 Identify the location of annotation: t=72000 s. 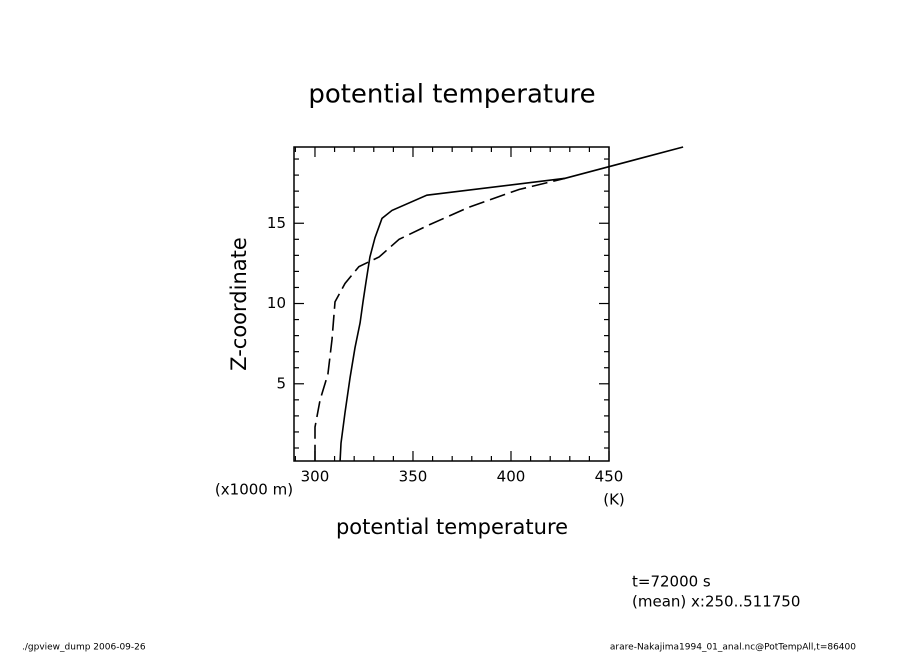
(671, 582).